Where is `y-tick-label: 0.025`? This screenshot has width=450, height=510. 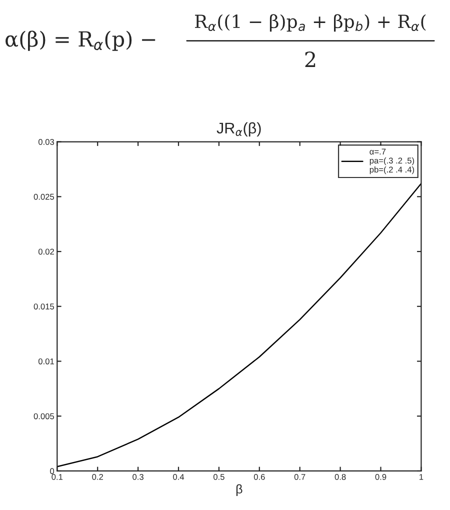
y-tick-label: 0.025 is located at coordinates (44, 197).